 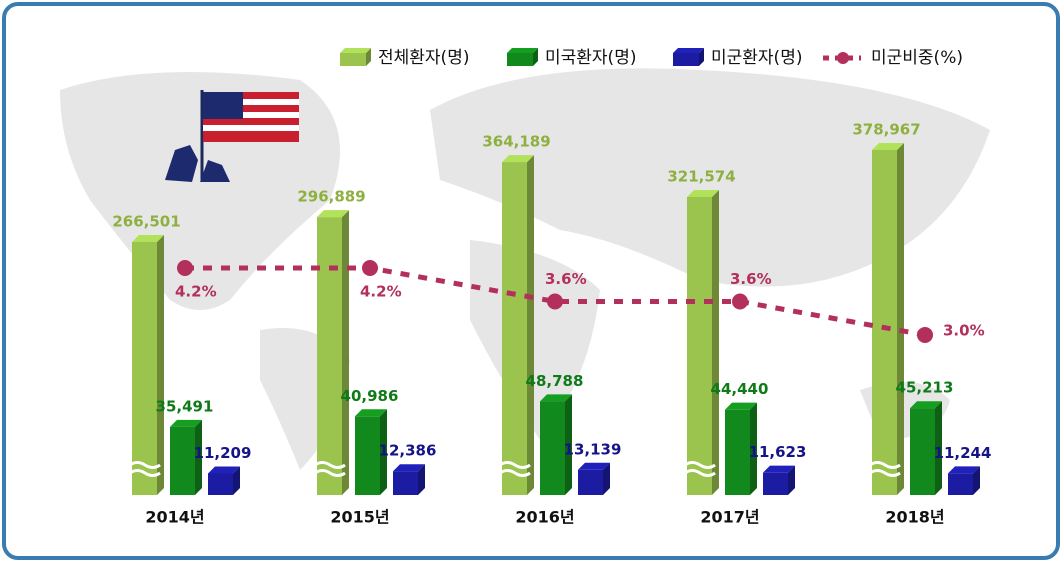 What do you see at coordinates (232, 136) in the screenshot?
I see `flag-icon` at bounding box center [232, 136].